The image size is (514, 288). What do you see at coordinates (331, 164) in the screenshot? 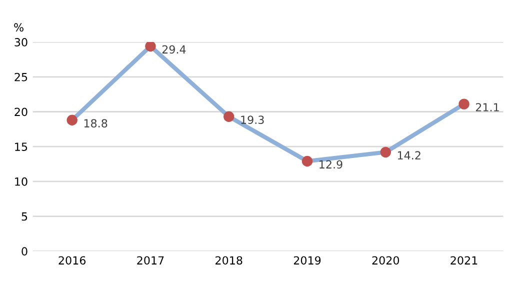
I see `data-label: 12.9` at bounding box center [331, 164].